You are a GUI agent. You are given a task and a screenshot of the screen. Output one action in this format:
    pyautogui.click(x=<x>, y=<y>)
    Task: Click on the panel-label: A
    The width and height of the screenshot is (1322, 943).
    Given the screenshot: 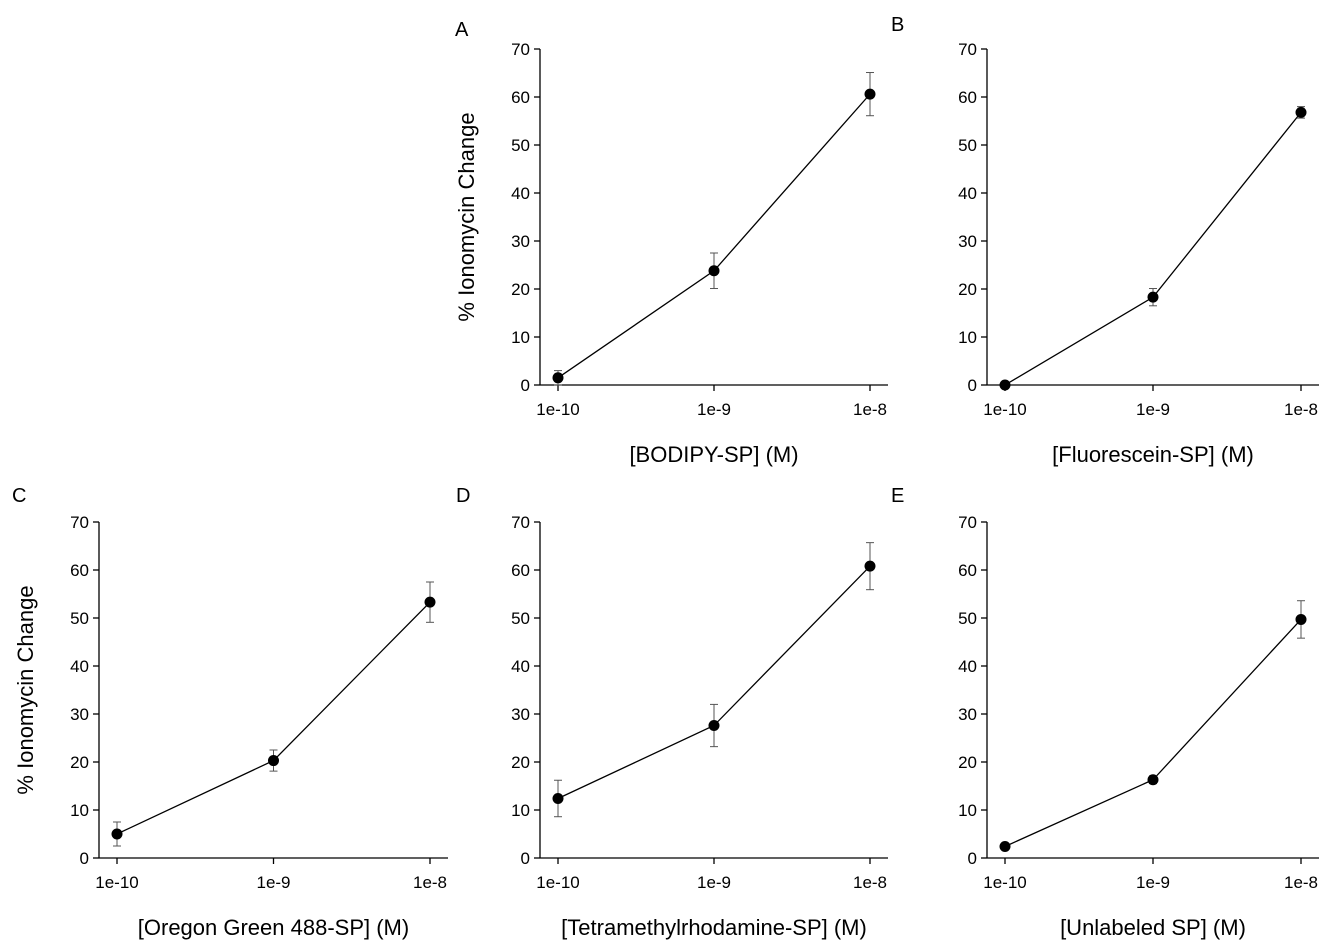 What is the action you would take?
    pyautogui.click(x=462, y=30)
    